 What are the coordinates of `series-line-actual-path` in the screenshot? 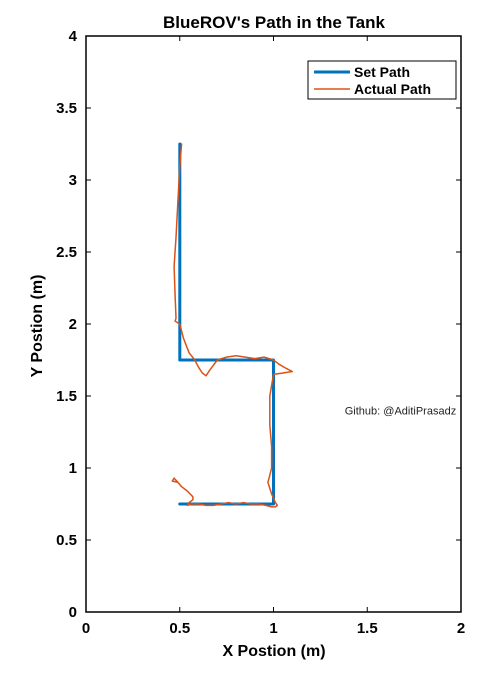 It's located at (232, 325).